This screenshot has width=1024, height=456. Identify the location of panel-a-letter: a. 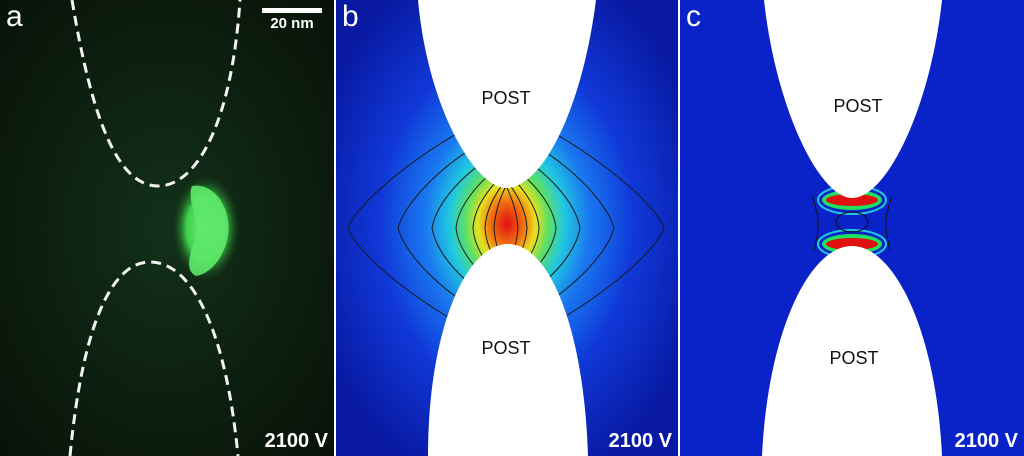
(14, 16).